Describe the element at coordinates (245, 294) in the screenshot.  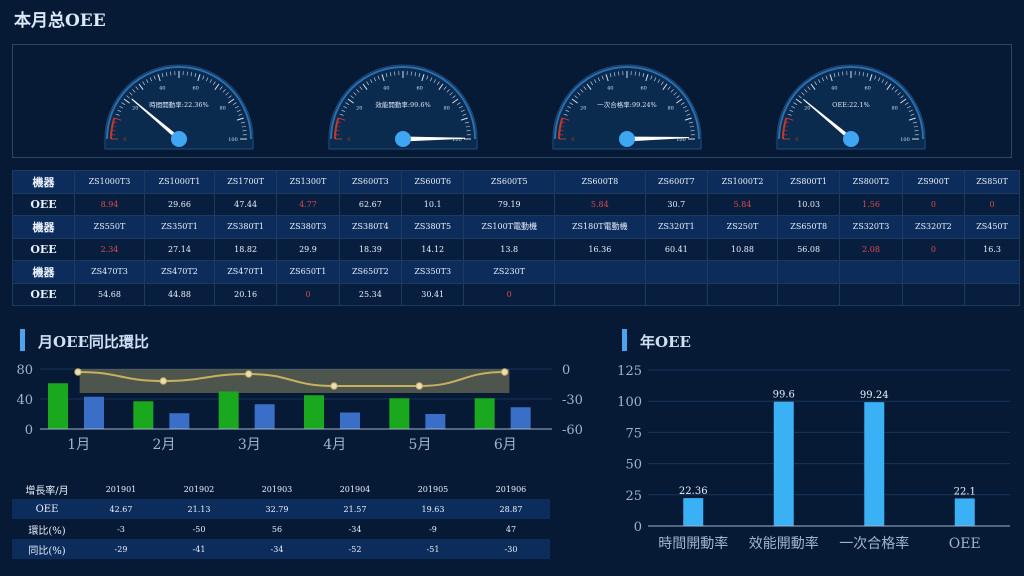
I see `oee-value-cell: 20.16` at that location.